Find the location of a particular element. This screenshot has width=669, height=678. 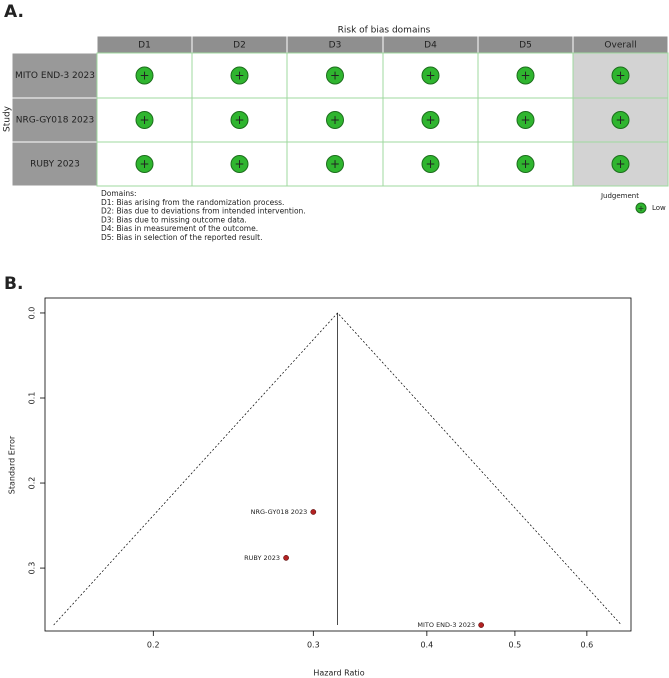

point-label: NRG-GY018 2023 is located at coordinates (279, 512).